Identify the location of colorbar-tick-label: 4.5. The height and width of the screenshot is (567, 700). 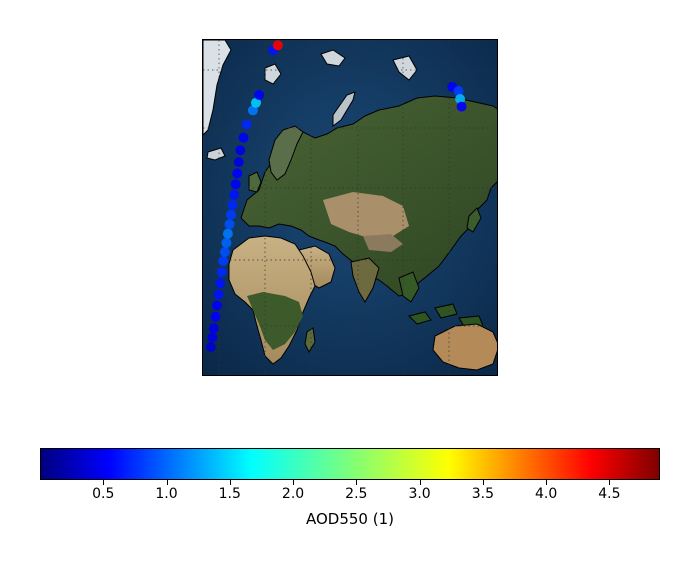
(609, 494).